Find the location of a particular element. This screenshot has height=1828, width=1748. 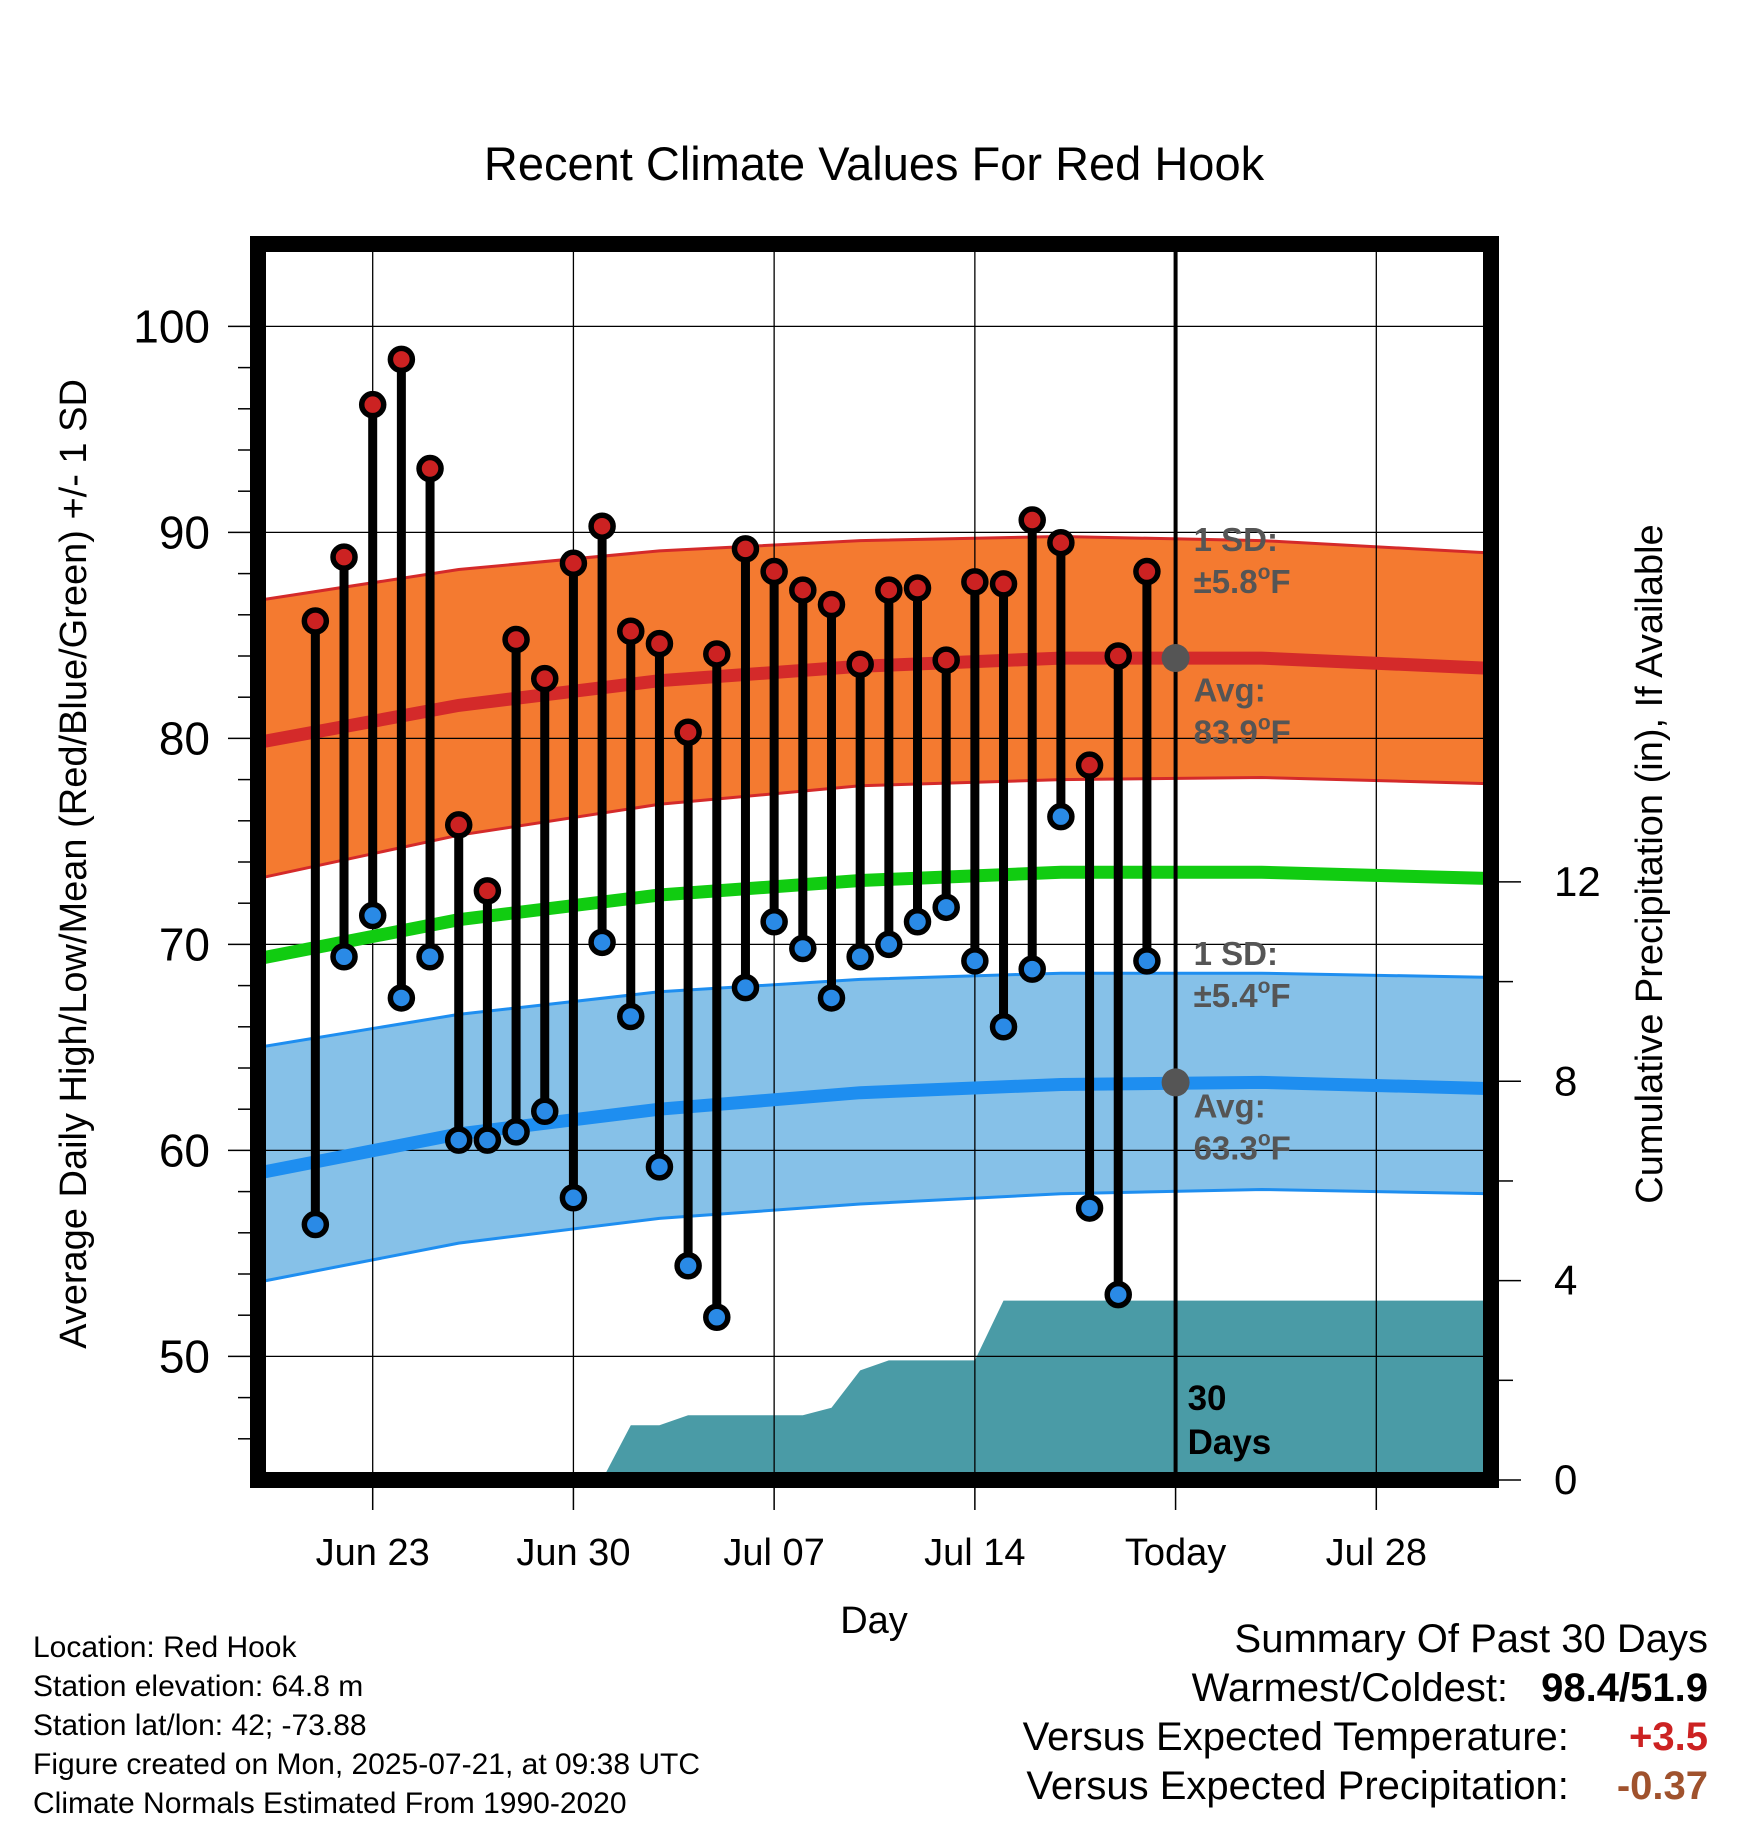

y-right-tick-label: 8 is located at coordinates (1565, 1080).